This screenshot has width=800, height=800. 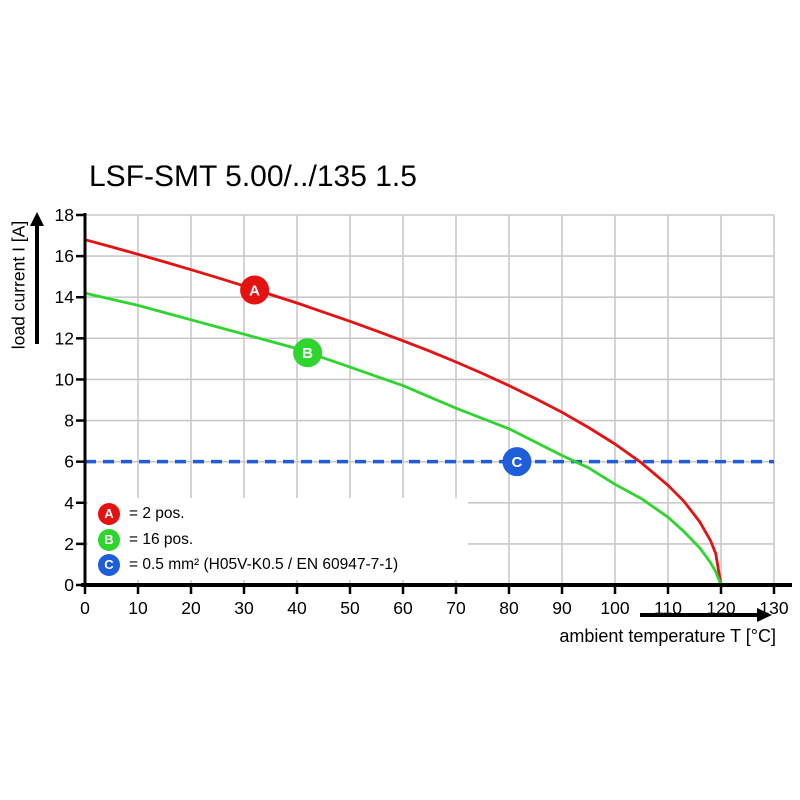 What do you see at coordinates (614, 608) in the screenshot?
I see `x-tick-label: 100` at bounding box center [614, 608].